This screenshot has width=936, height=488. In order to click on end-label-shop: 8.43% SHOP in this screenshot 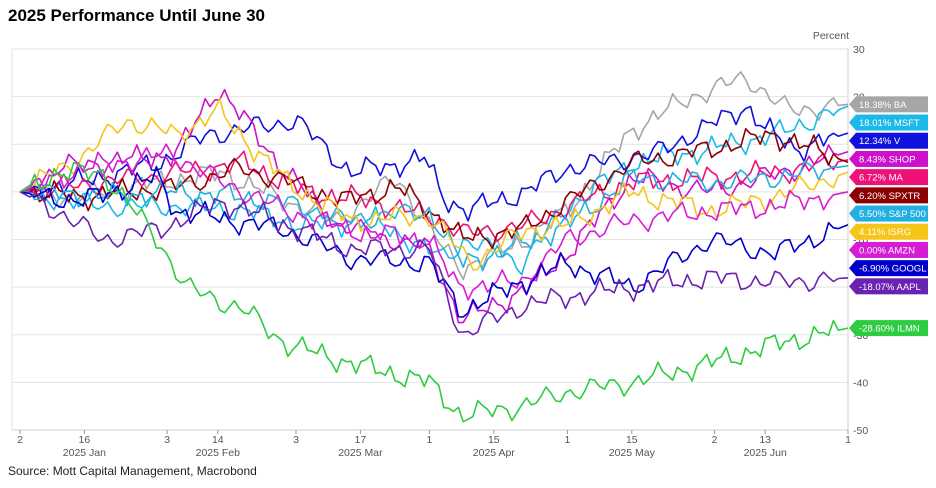, I will do `click(888, 158)`.